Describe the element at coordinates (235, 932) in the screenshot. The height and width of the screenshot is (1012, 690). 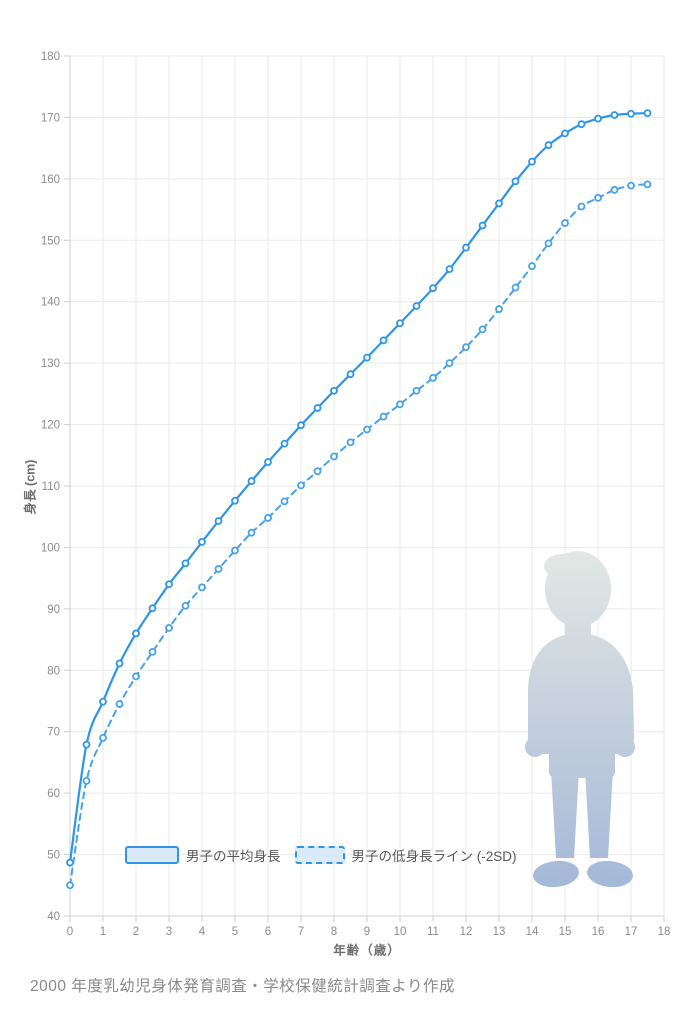
I see `svg-text: 5` at that location.